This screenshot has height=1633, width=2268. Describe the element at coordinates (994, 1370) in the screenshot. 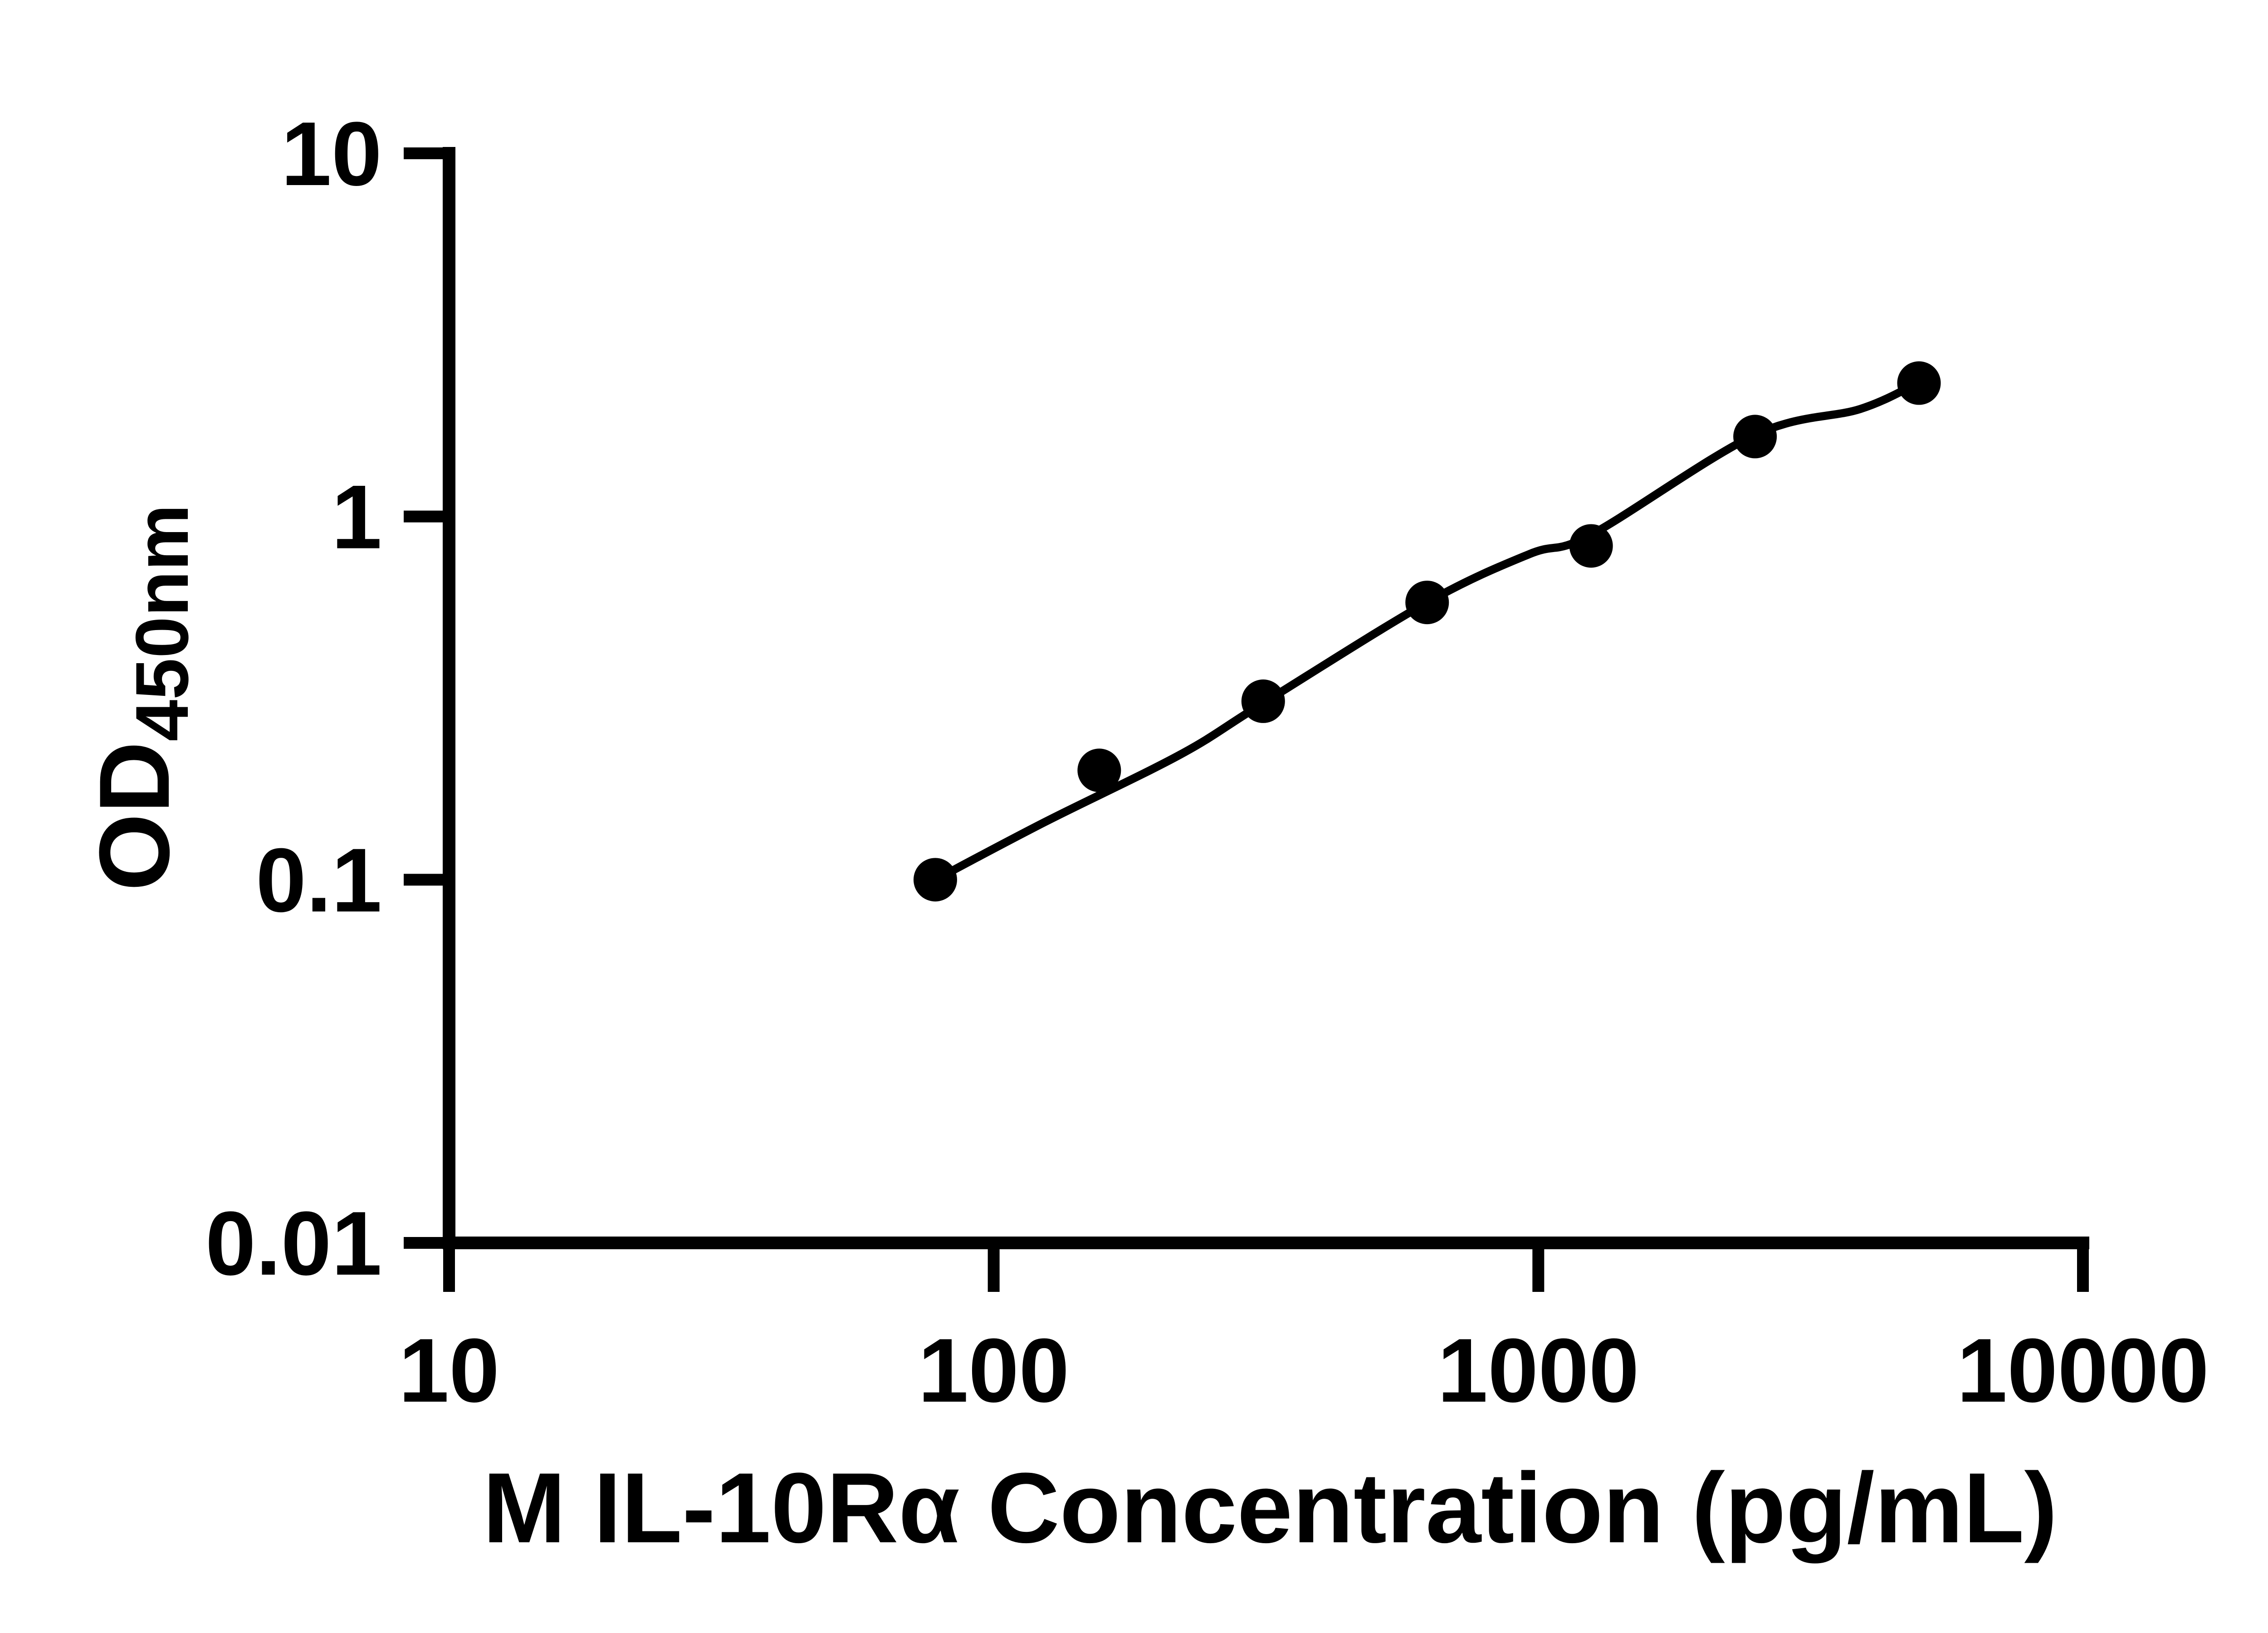

I see `x-axis-tick-label-100: 100` at that location.